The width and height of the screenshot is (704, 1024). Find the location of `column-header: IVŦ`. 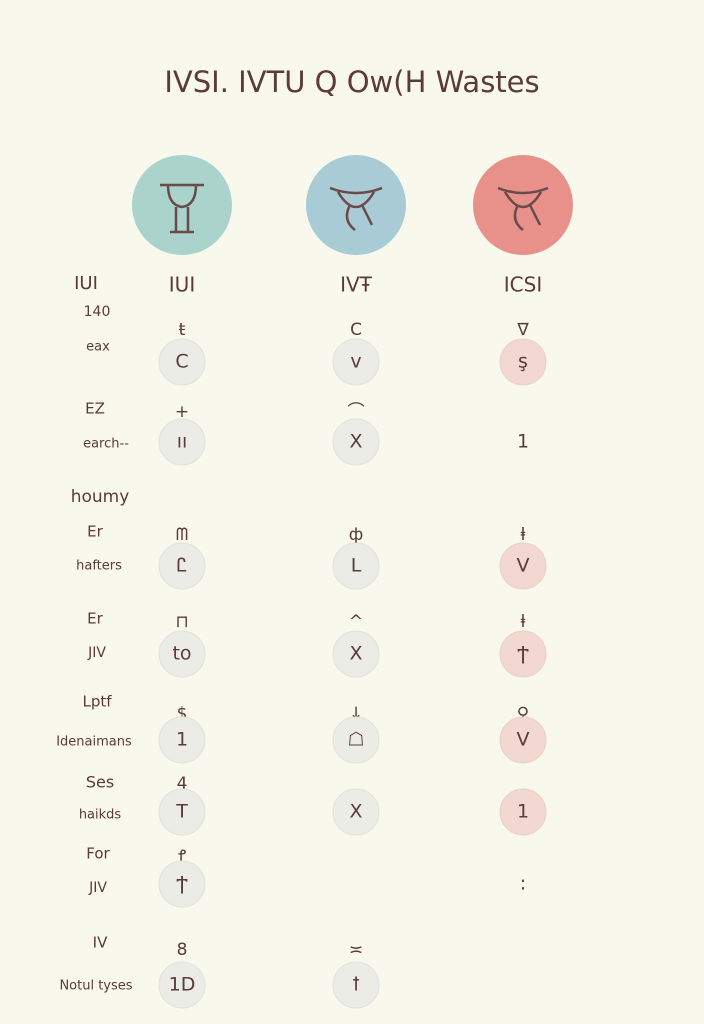

column-header: IVŦ is located at coordinates (356, 285).